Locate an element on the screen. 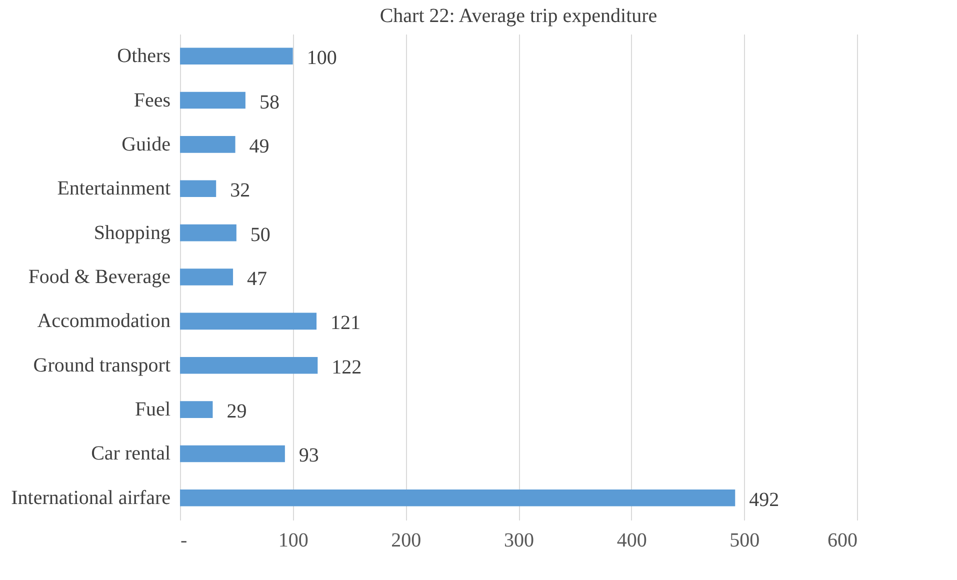 The height and width of the screenshot is (580, 957). x-tick-label: 300 is located at coordinates (519, 541).